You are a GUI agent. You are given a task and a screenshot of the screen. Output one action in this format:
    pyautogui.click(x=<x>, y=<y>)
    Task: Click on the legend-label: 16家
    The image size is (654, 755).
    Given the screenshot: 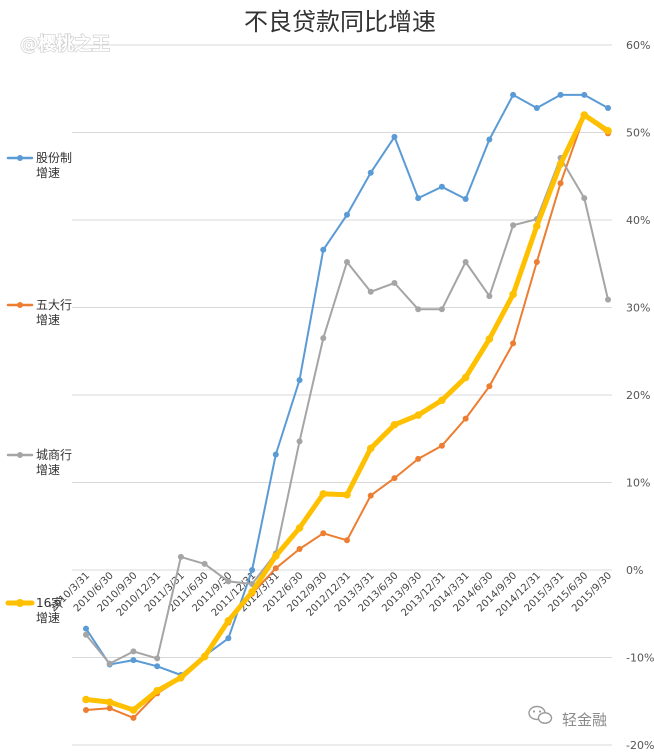 What is the action you would take?
    pyautogui.click(x=49, y=602)
    